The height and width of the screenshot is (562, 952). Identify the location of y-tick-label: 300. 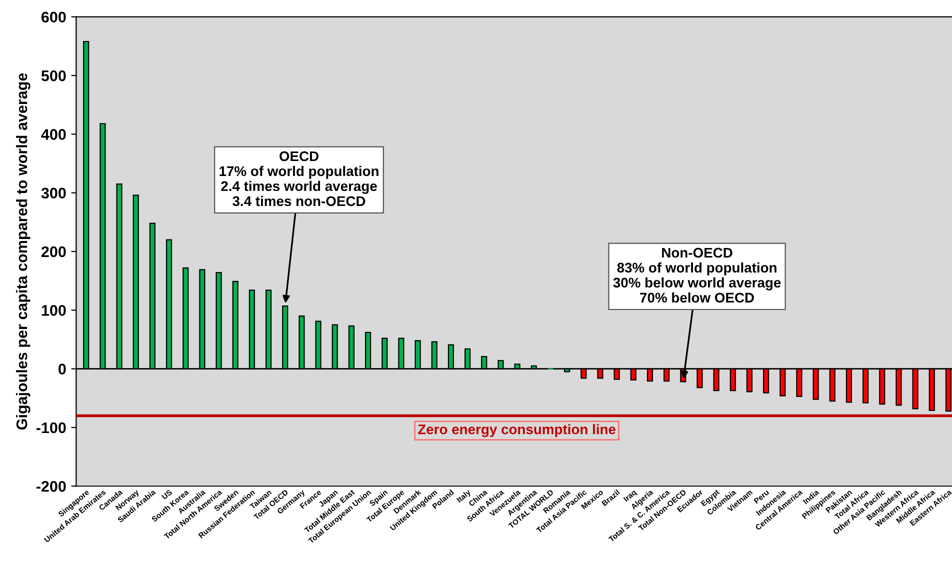
(53, 193).